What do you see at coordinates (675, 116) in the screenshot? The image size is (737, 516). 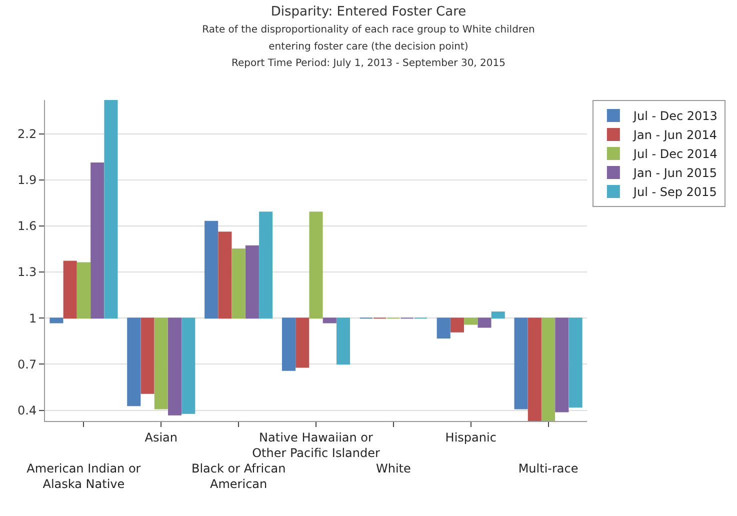 I see `legend-label: Jul - Dec 2013` at bounding box center [675, 116].